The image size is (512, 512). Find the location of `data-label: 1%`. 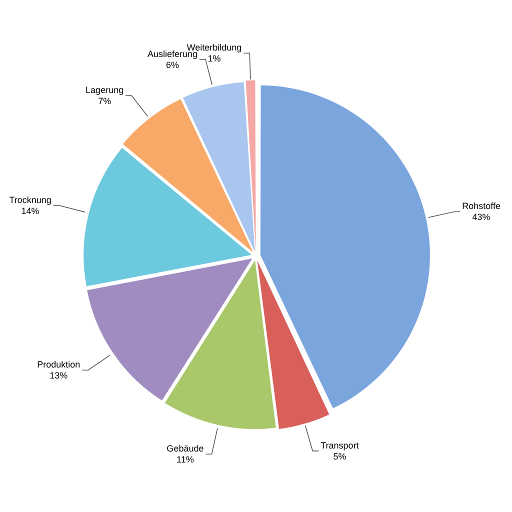

data-label: 1% is located at coordinates (214, 59).